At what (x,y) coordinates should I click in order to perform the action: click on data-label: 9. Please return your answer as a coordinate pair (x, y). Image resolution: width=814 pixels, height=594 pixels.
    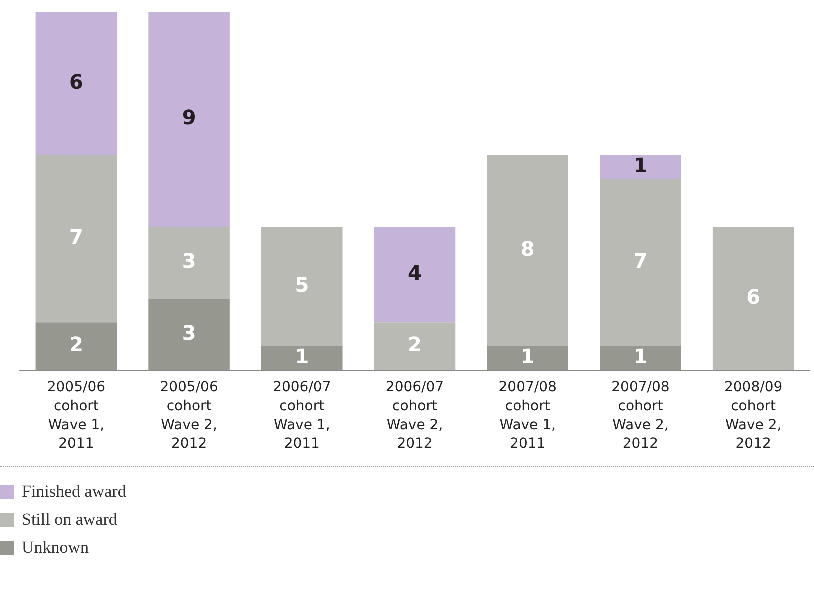
    Looking at the image, I should click on (189, 118).